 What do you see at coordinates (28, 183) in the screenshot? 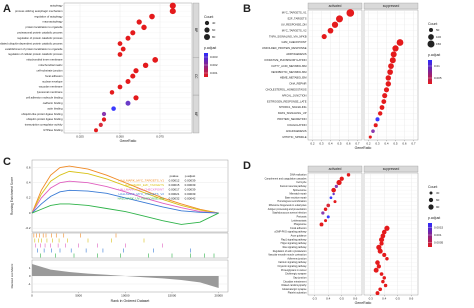
I see `y-tick-label: 0.4` at bounding box center [28, 183].